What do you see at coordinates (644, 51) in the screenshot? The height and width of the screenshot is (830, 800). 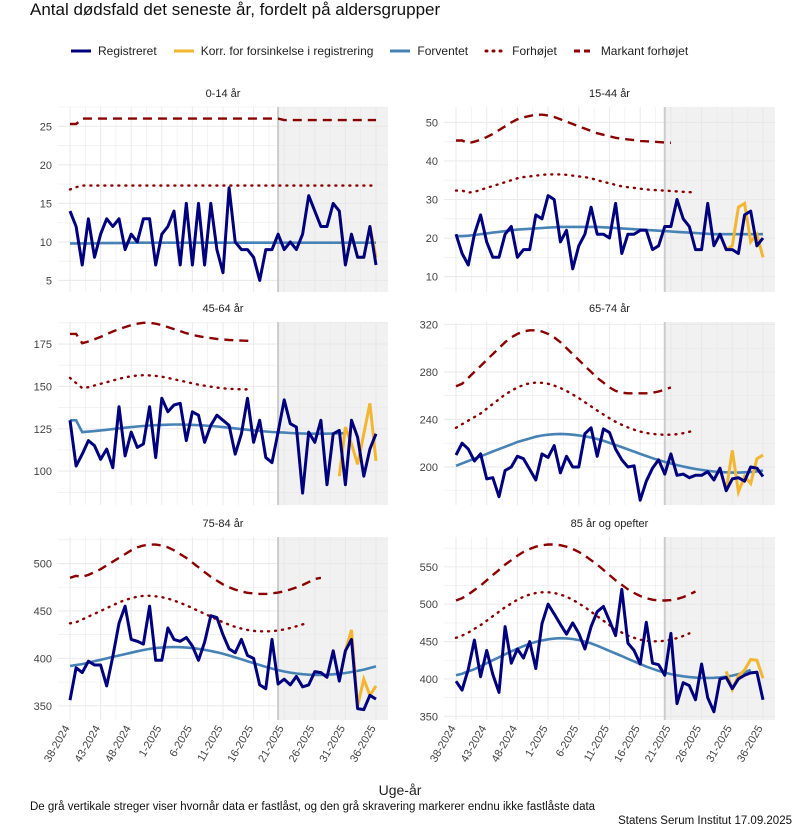 I see `legend-label-markant: Markant forhøjet` at bounding box center [644, 51].